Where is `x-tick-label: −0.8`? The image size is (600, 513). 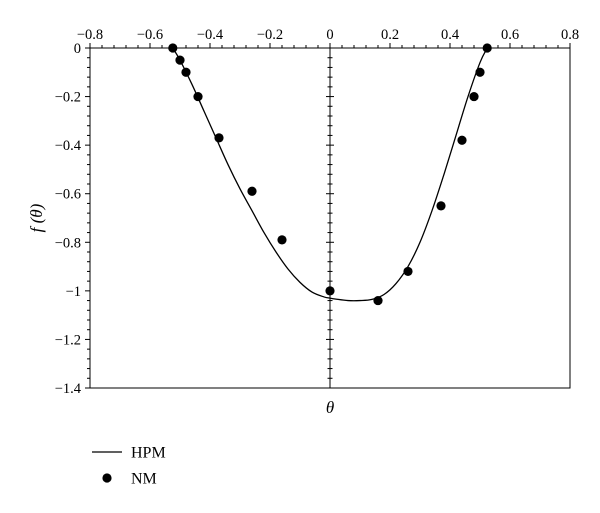 x-tick-label: −0.8 is located at coordinates (90, 35).